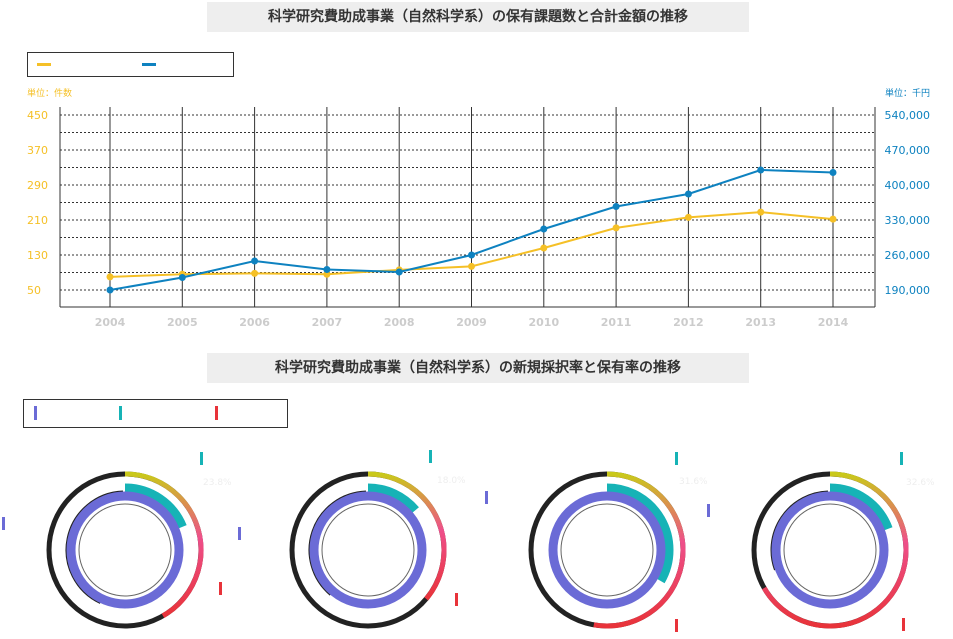 The height and width of the screenshot is (639, 953). What do you see at coordinates (130, 64) in the screenshot?
I see `chart1-legend` at bounding box center [130, 64].